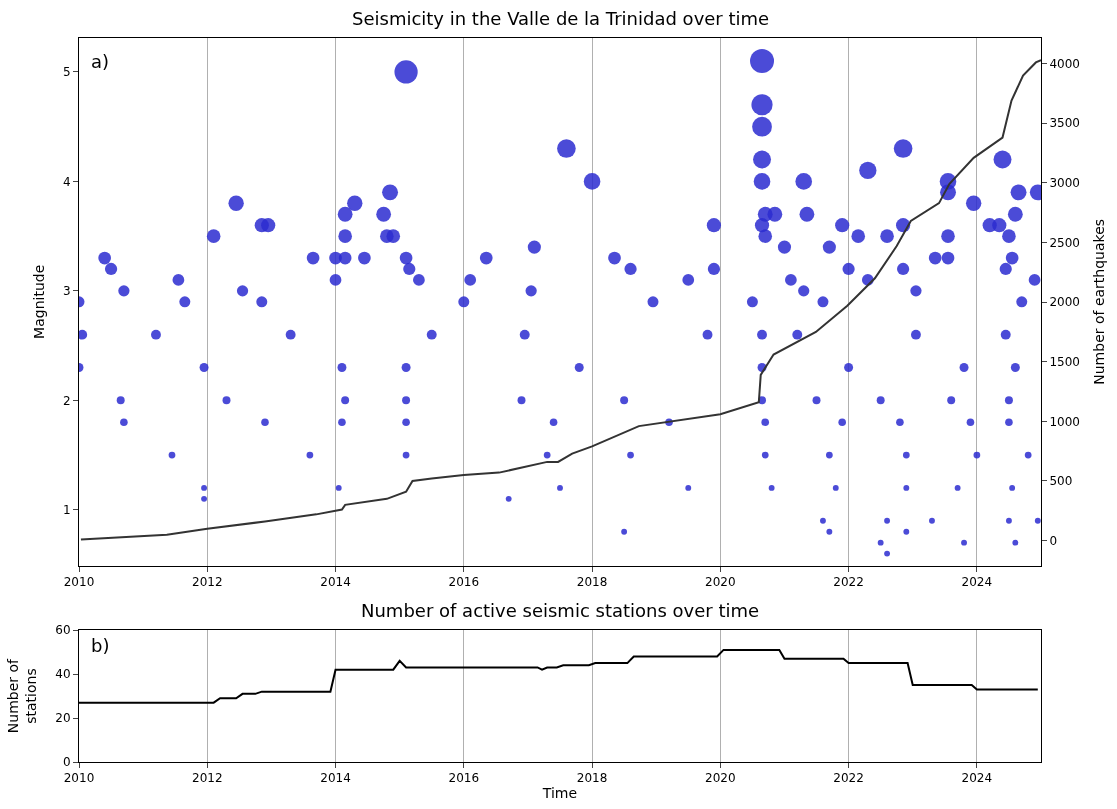 The width and height of the screenshot is (1117, 809). I want to click on y-tick-label: 20, so click(63, 718).